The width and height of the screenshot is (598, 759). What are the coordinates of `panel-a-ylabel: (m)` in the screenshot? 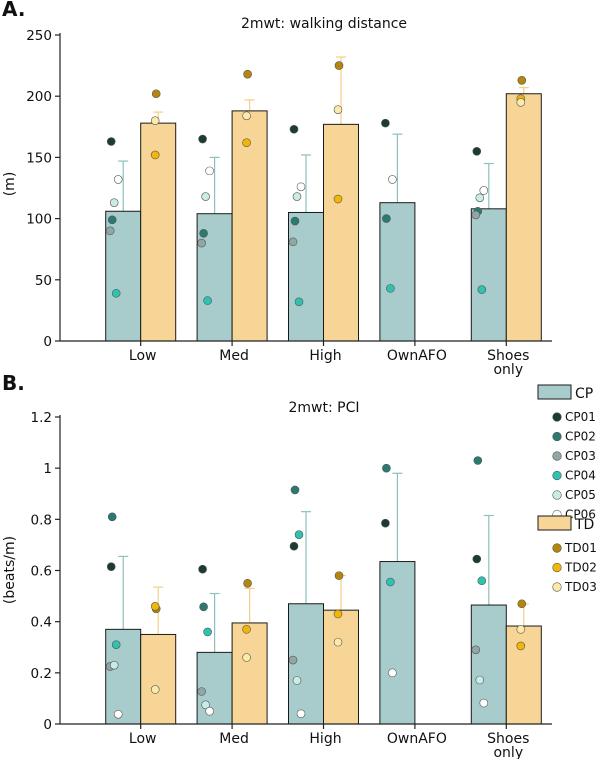 It's located at (10, 184).